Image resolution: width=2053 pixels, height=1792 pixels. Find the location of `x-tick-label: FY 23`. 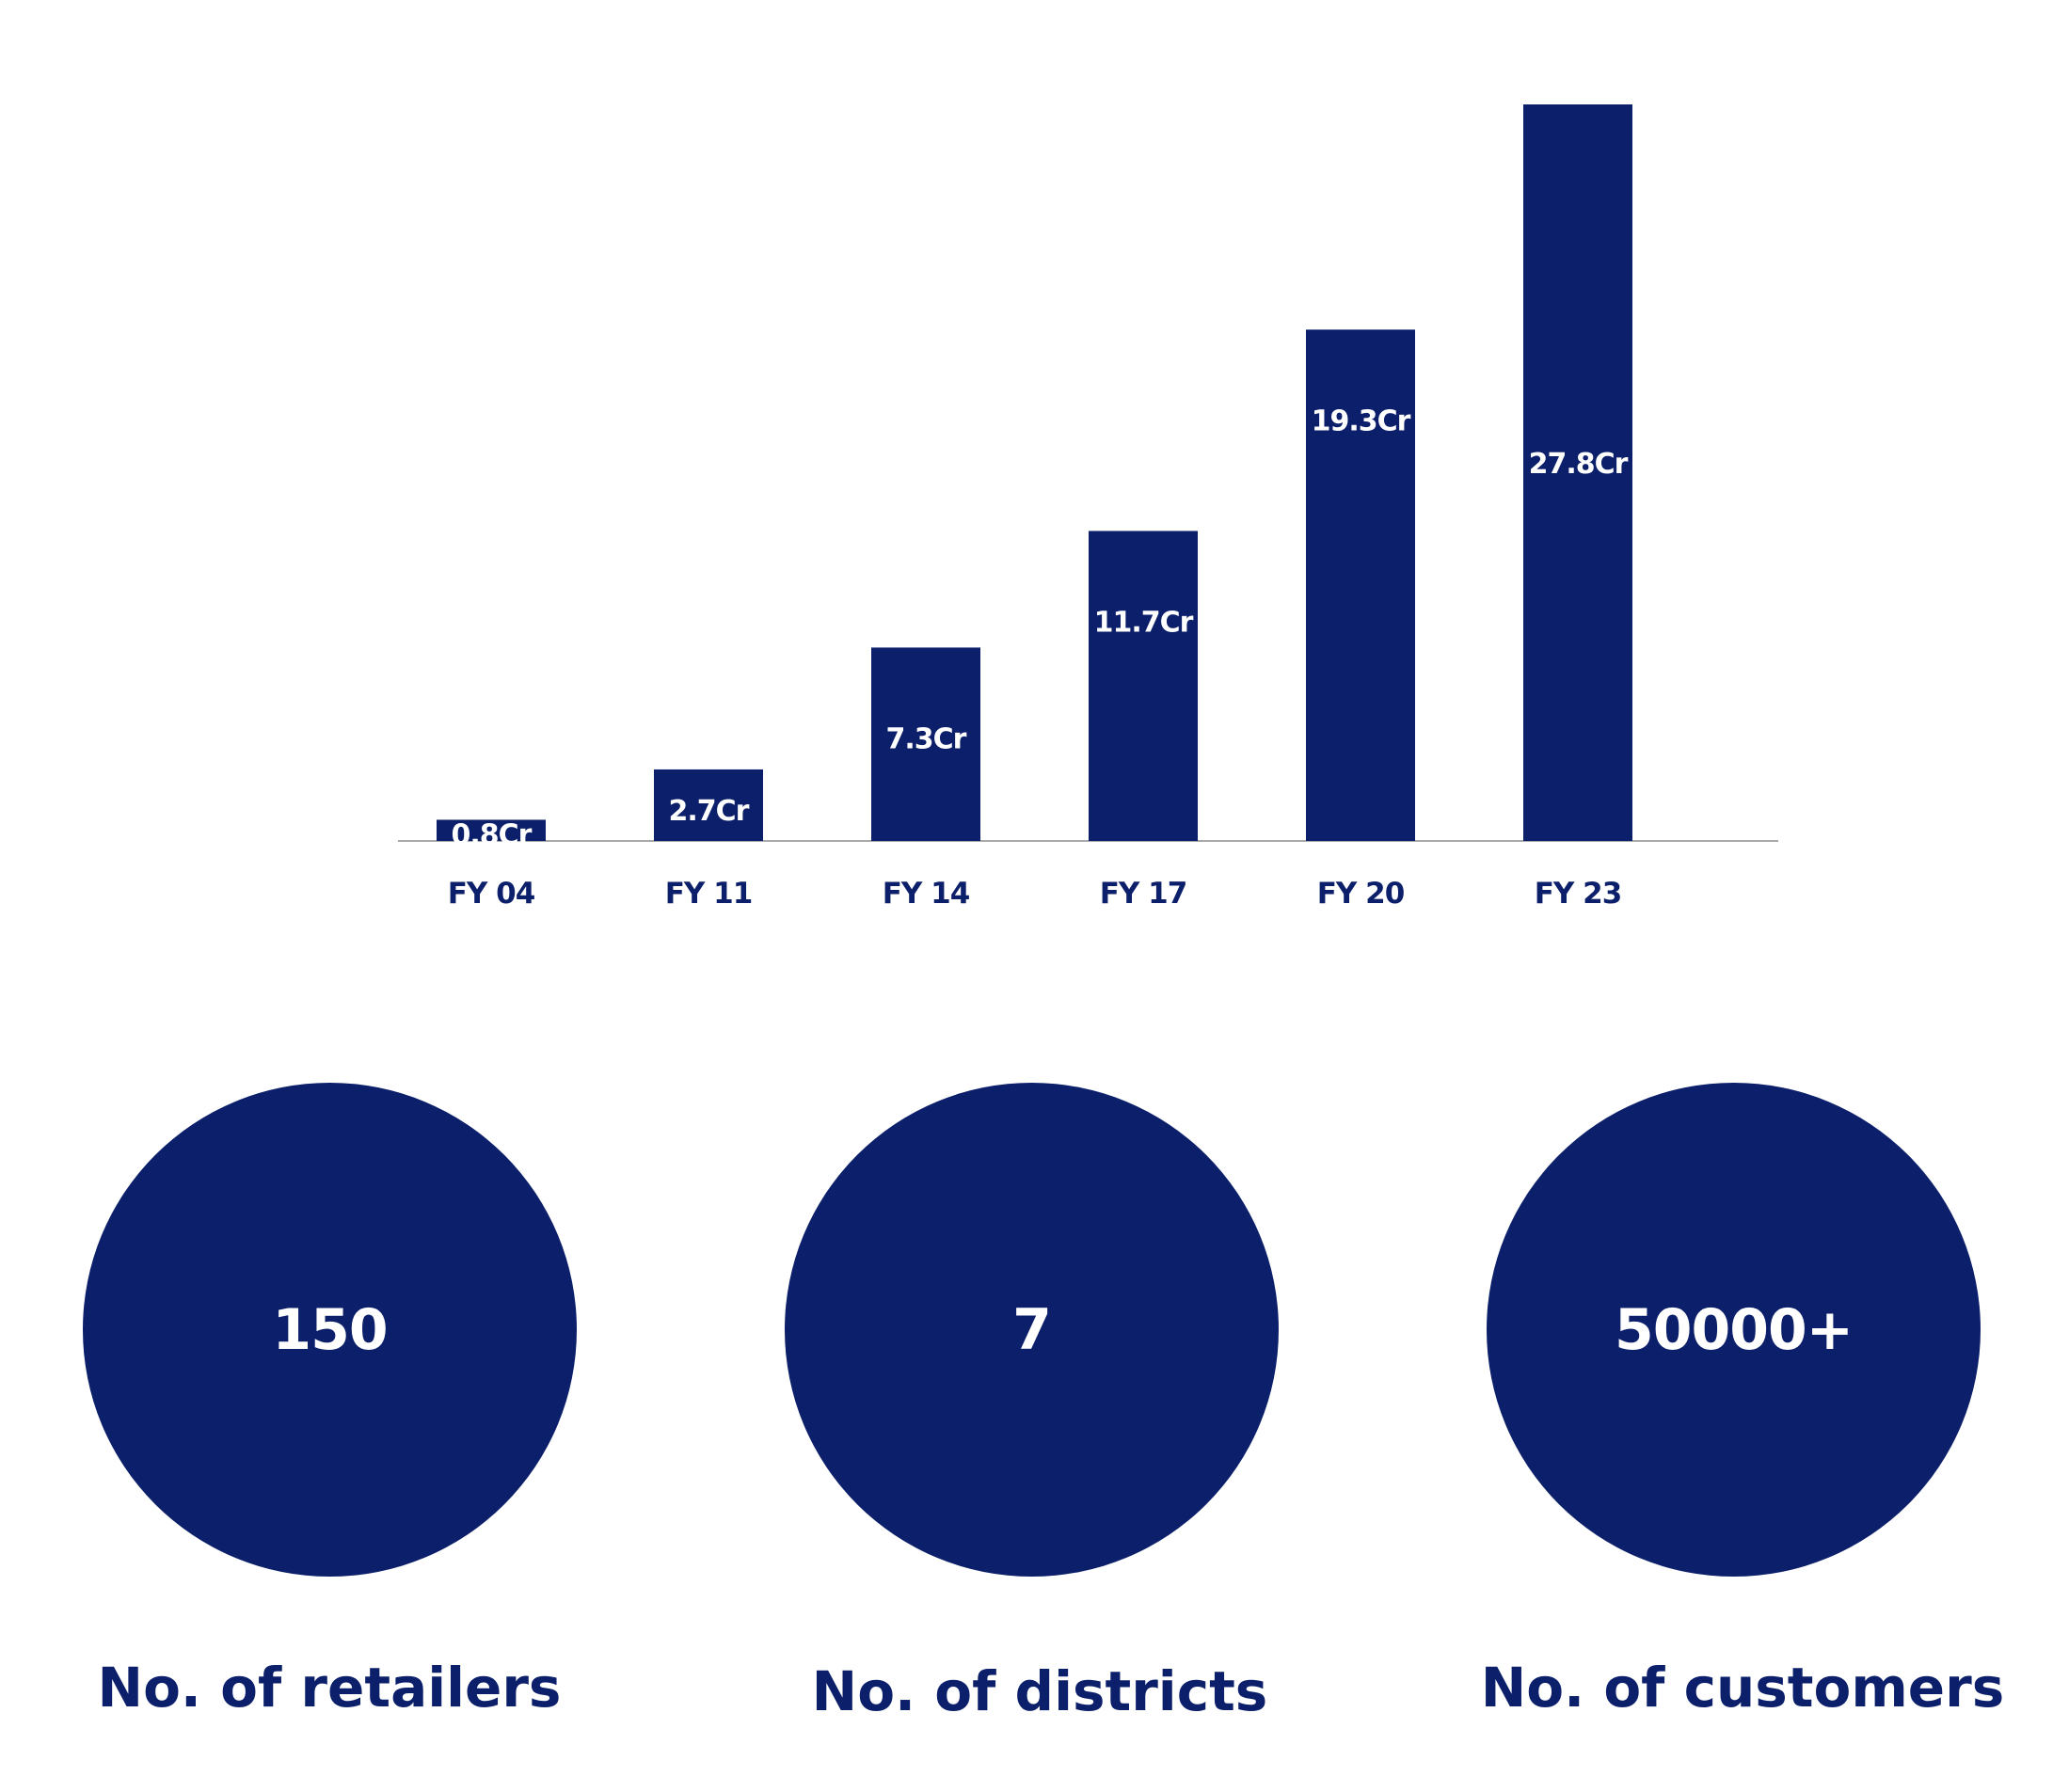

x-tick-label: FY 23 is located at coordinates (1579, 894).